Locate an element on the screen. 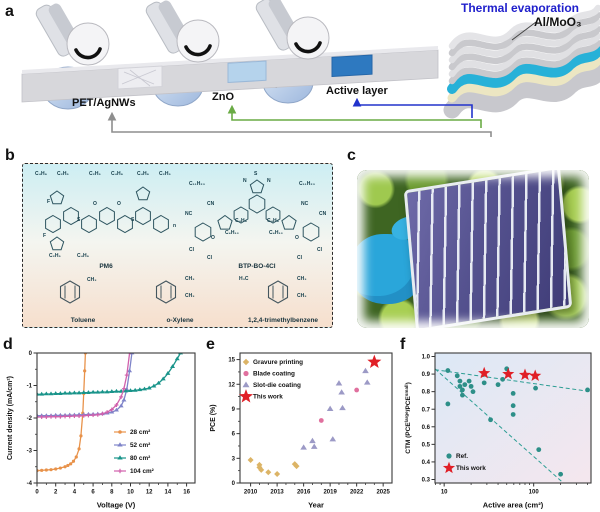  svg-text: Year is located at coordinates (316, 505).